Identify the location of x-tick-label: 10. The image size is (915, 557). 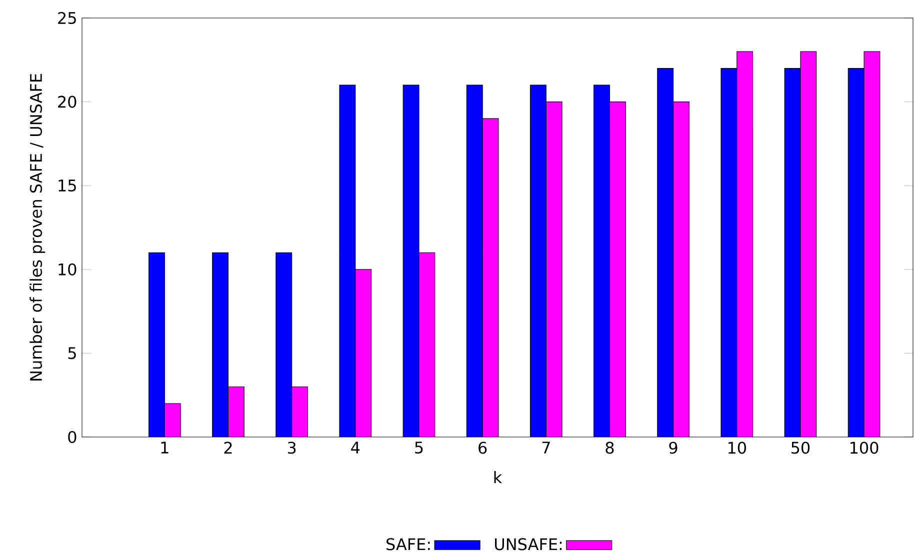
(737, 448).